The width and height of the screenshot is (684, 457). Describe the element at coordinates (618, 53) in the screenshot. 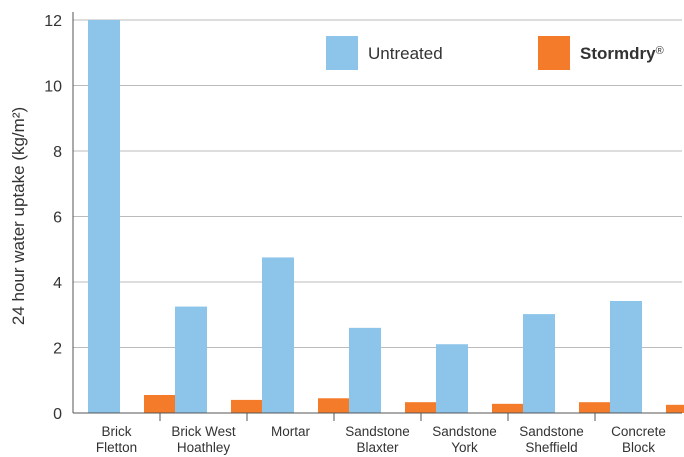

I see `legend-label-stormdry-name: Stormdry` at that location.